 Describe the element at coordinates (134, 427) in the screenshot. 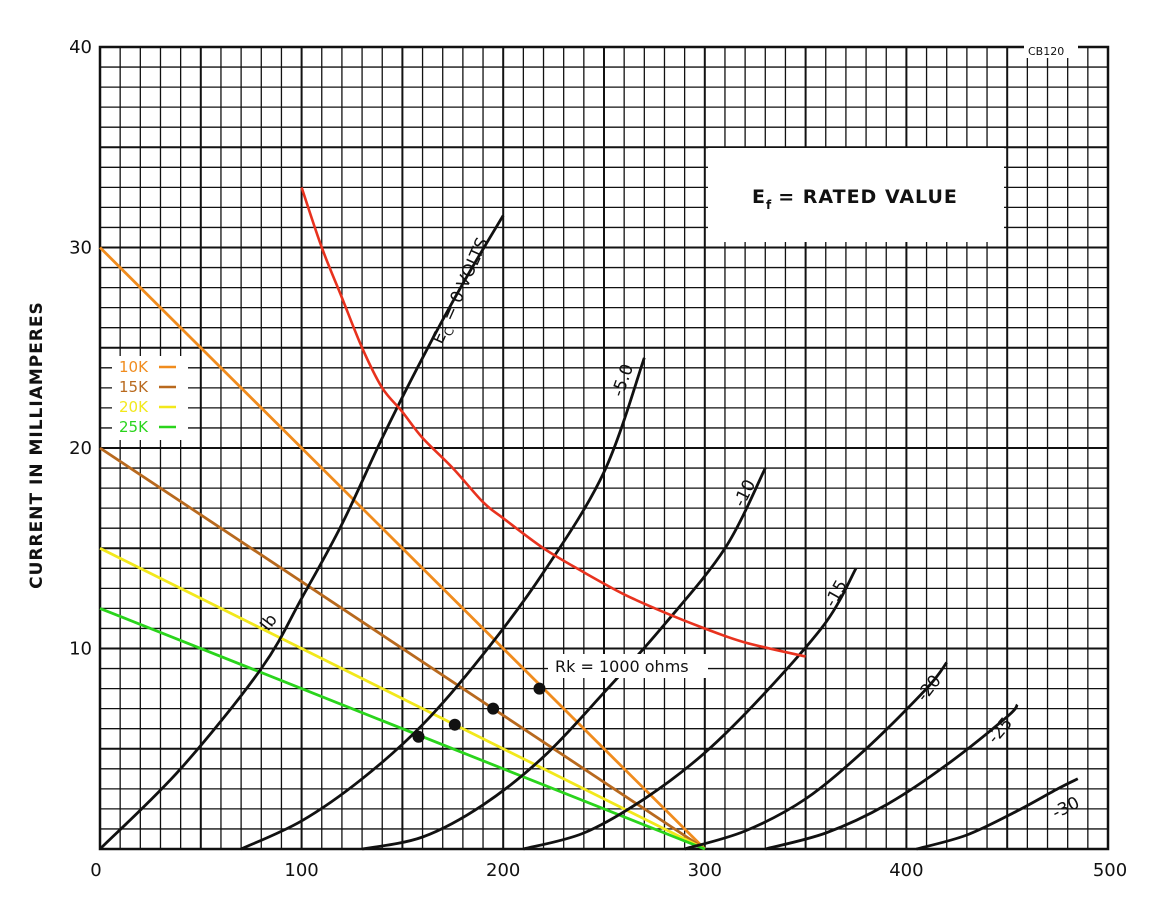

I see `legend-label: 25K` at that location.